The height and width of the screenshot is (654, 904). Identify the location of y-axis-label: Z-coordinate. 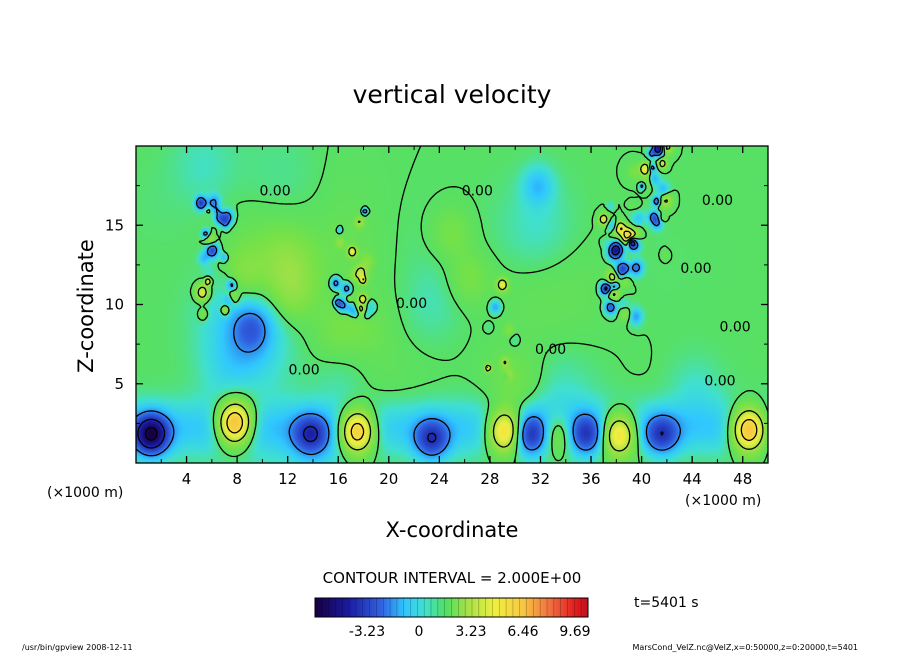
(86, 306).